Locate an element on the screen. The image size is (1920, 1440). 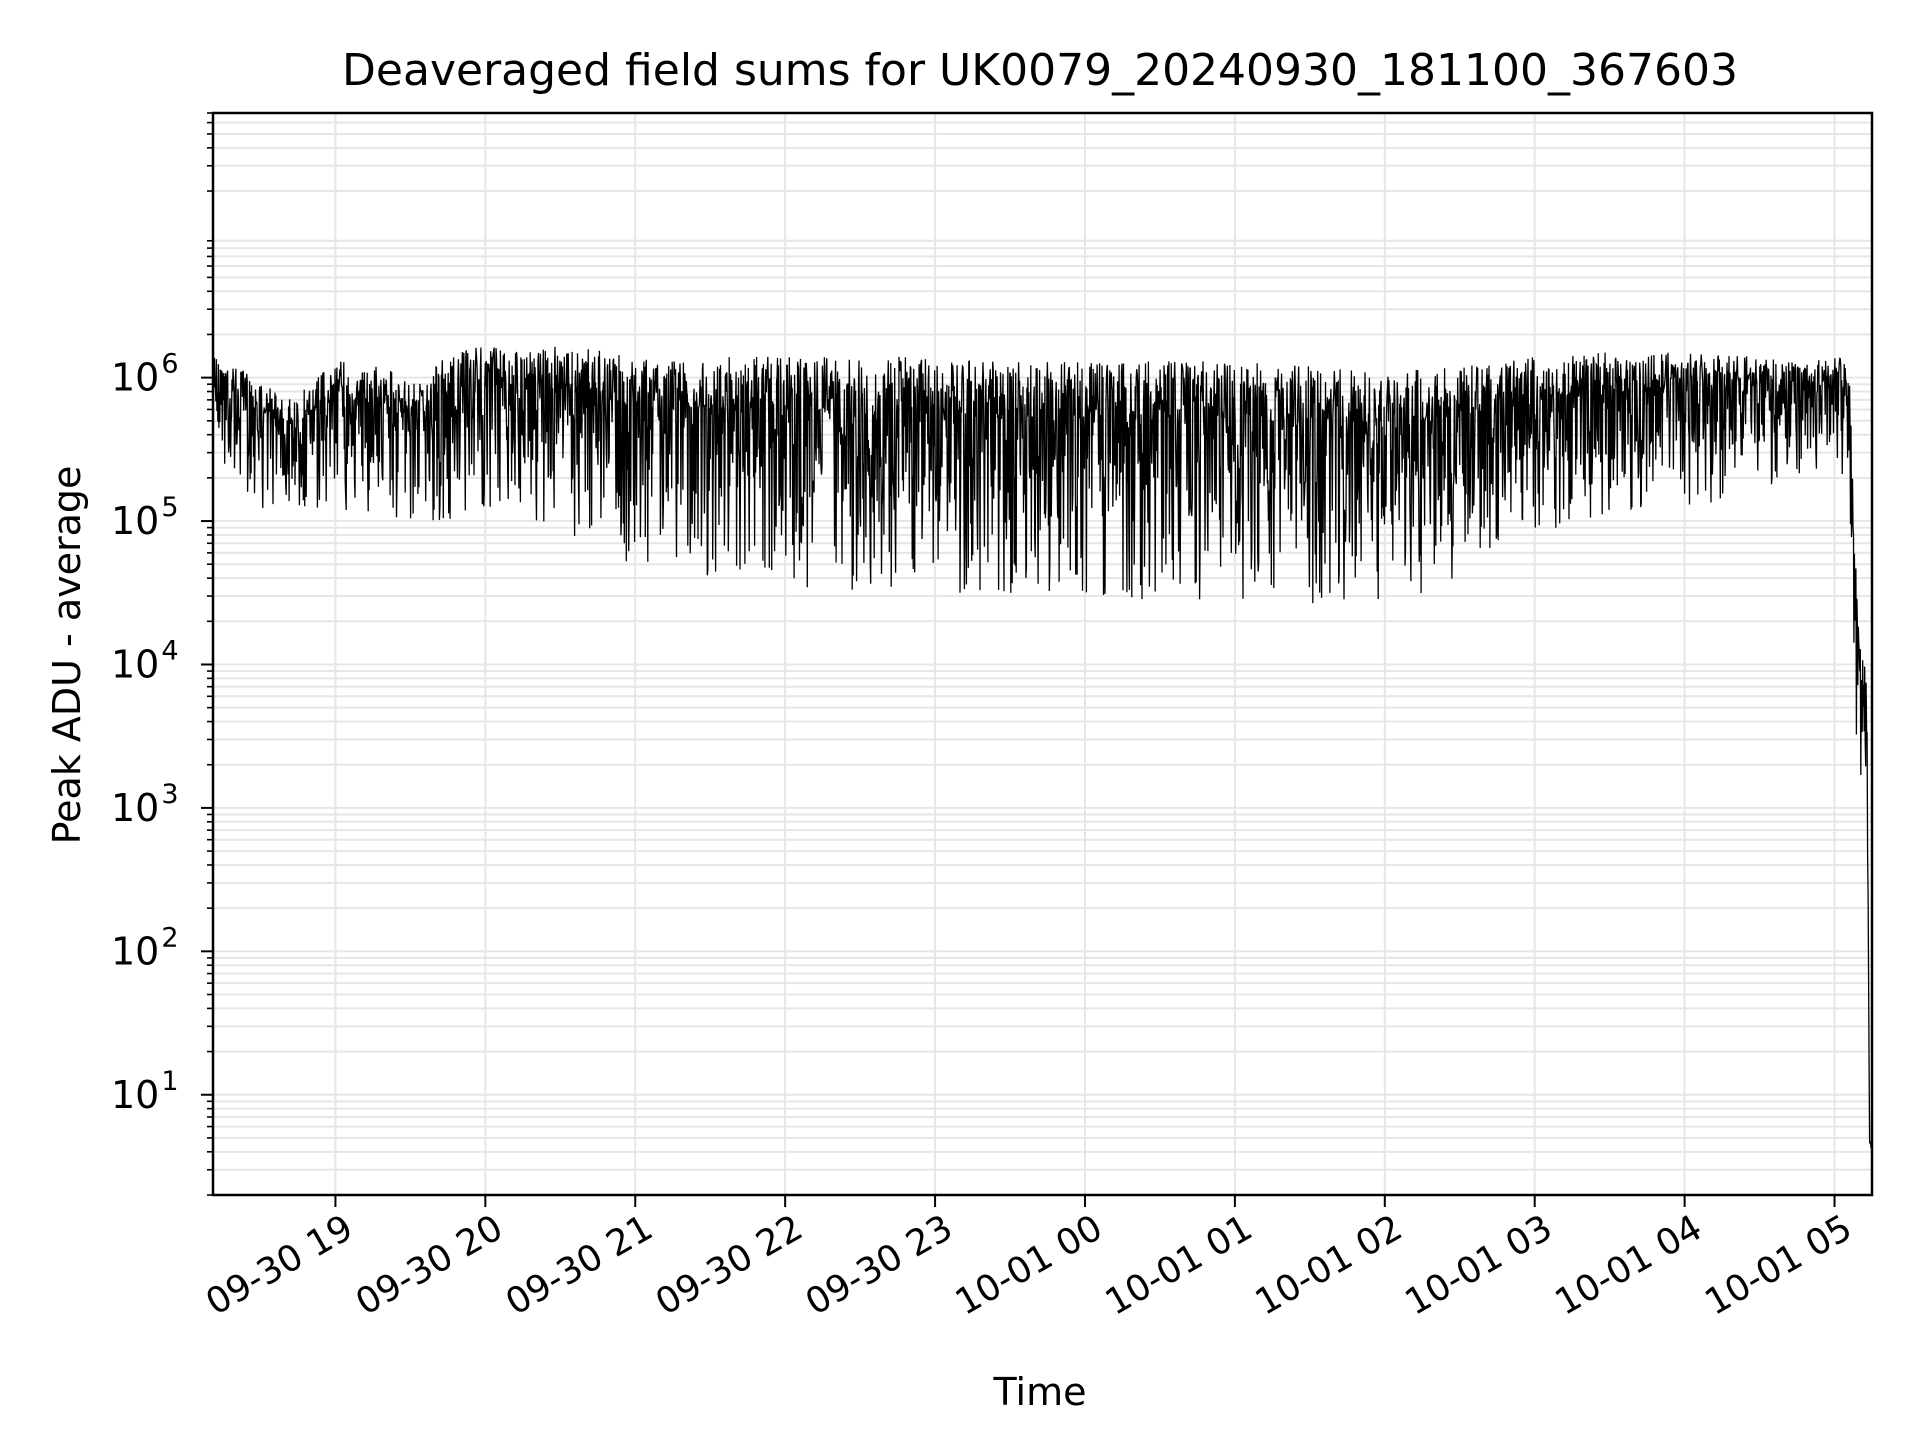
y-tick-label: 106 is located at coordinates (145, 374).